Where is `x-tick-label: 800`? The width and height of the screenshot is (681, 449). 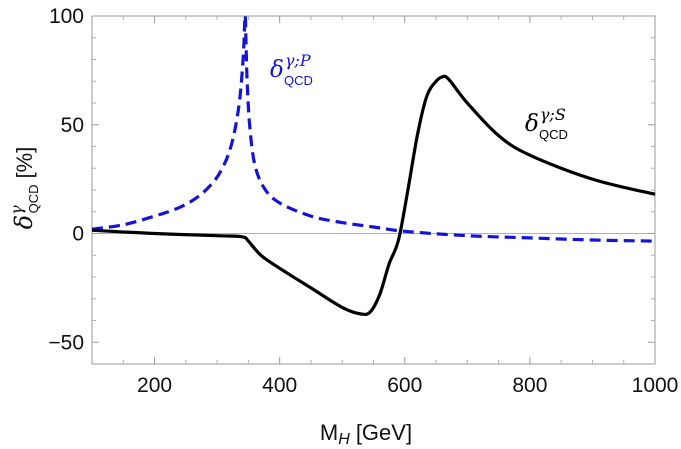
x-tick-label: 800 is located at coordinates (529, 385).